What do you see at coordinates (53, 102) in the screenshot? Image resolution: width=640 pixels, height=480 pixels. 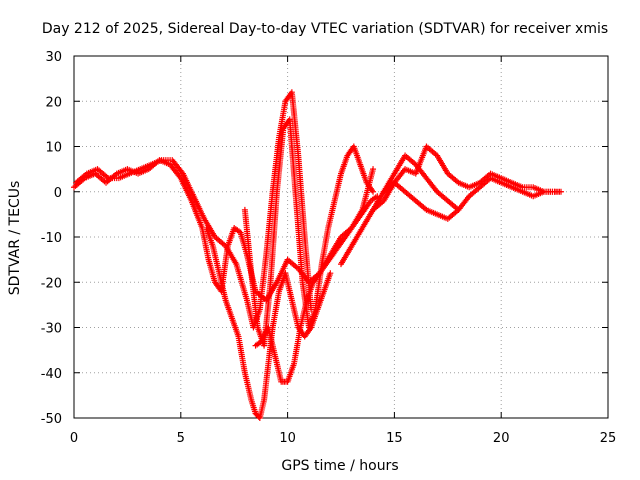 I see `y-tick-label: 20` at bounding box center [53, 102].